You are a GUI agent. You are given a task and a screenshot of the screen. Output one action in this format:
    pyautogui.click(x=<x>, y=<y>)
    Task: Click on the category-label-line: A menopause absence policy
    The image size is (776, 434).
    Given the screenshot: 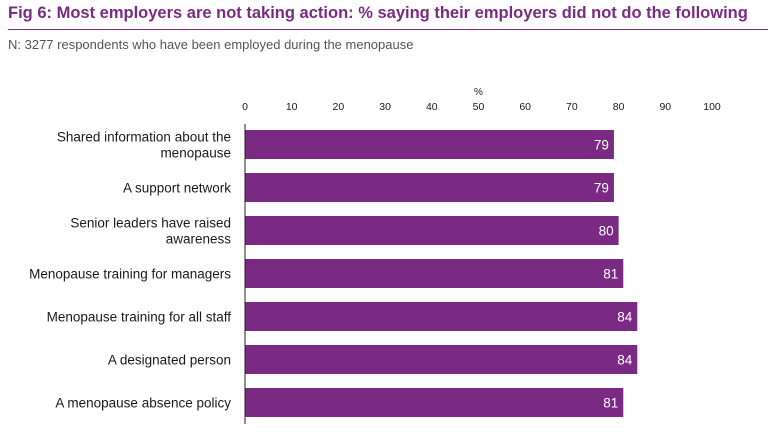 What is the action you would take?
    pyautogui.click(x=143, y=403)
    